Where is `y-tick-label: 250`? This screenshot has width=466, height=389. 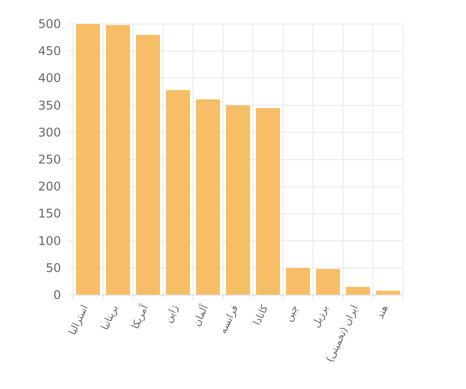
y-tick-label: 250 is located at coordinates (49, 159).